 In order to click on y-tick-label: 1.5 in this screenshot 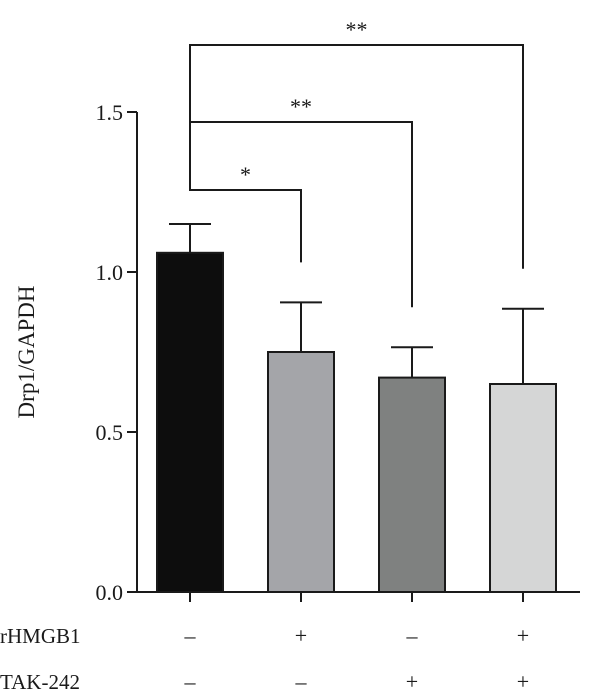, I will do `click(110, 112)`.